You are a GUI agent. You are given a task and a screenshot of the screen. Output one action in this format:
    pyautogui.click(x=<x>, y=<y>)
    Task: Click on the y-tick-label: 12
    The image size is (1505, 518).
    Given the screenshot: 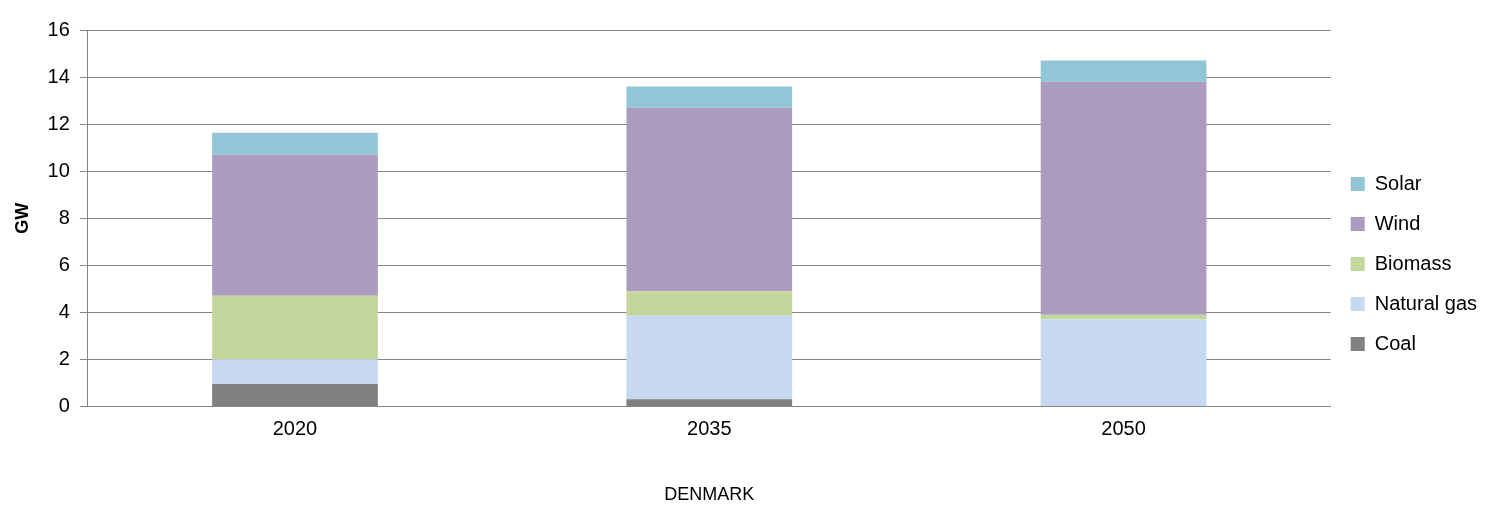 What is the action you would take?
    pyautogui.click(x=58, y=122)
    